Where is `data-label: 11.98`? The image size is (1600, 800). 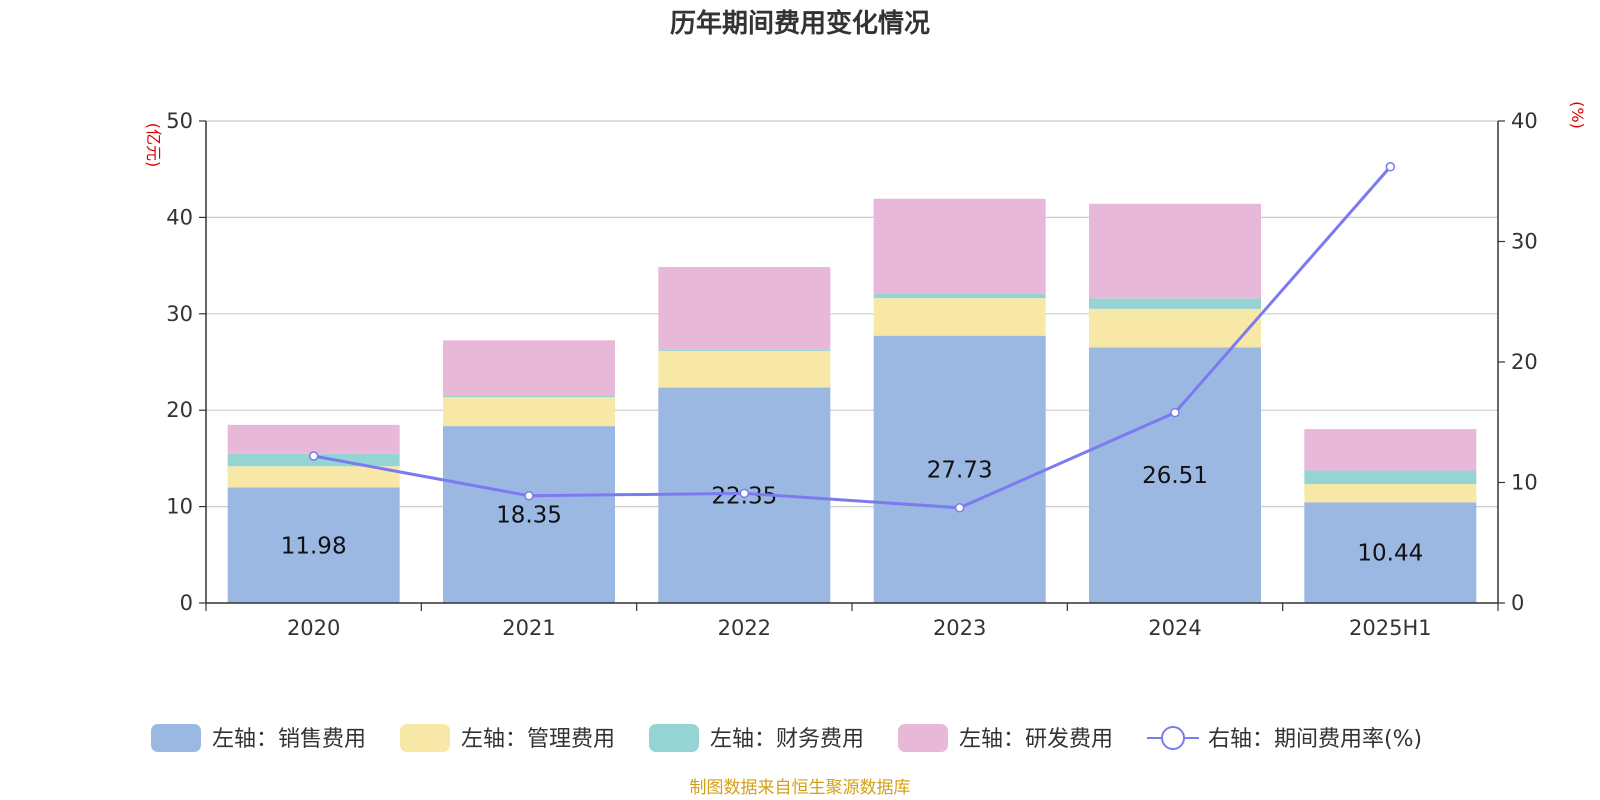
data-label: 11.98 is located at coordinates (314, 546).